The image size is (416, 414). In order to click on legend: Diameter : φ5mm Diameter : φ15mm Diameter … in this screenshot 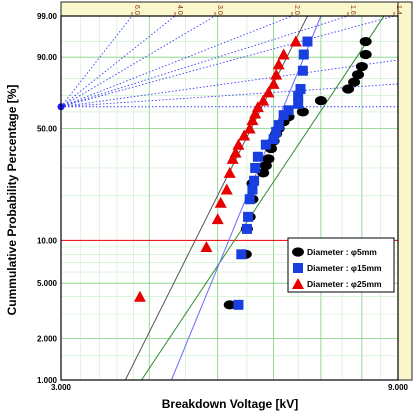, I will do `click(341, 265)`.